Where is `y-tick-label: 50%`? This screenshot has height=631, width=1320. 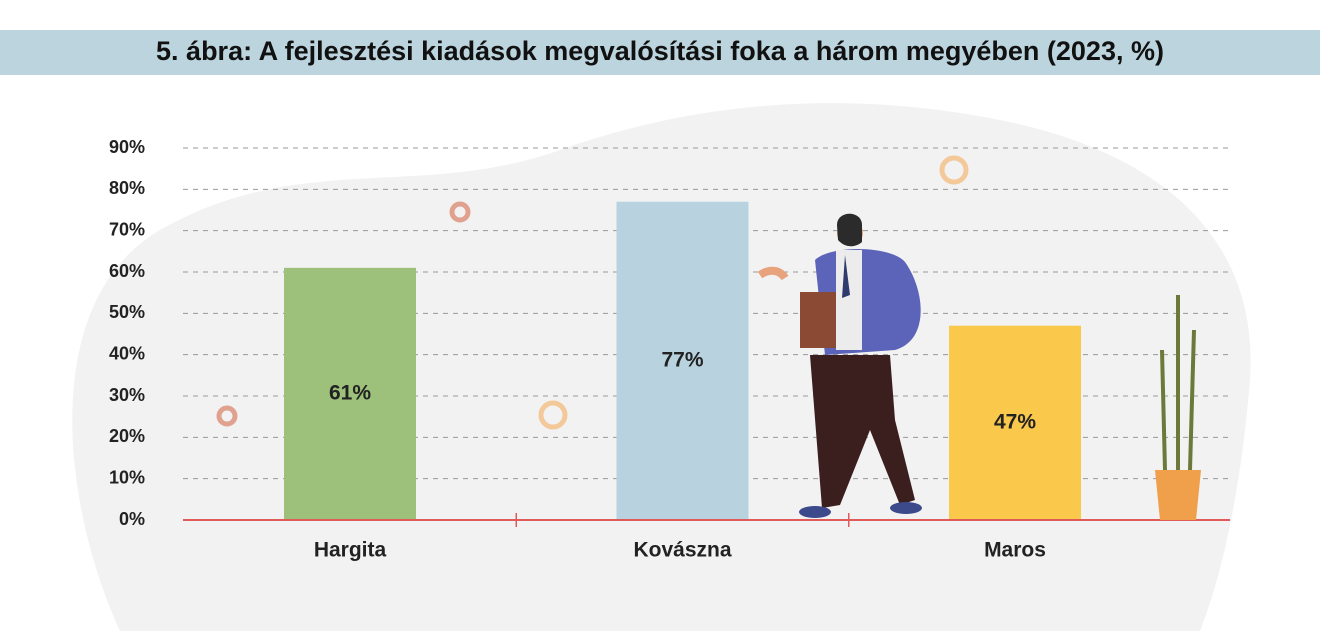 y-tick-label: 50% is located at coordinates (127, 312).